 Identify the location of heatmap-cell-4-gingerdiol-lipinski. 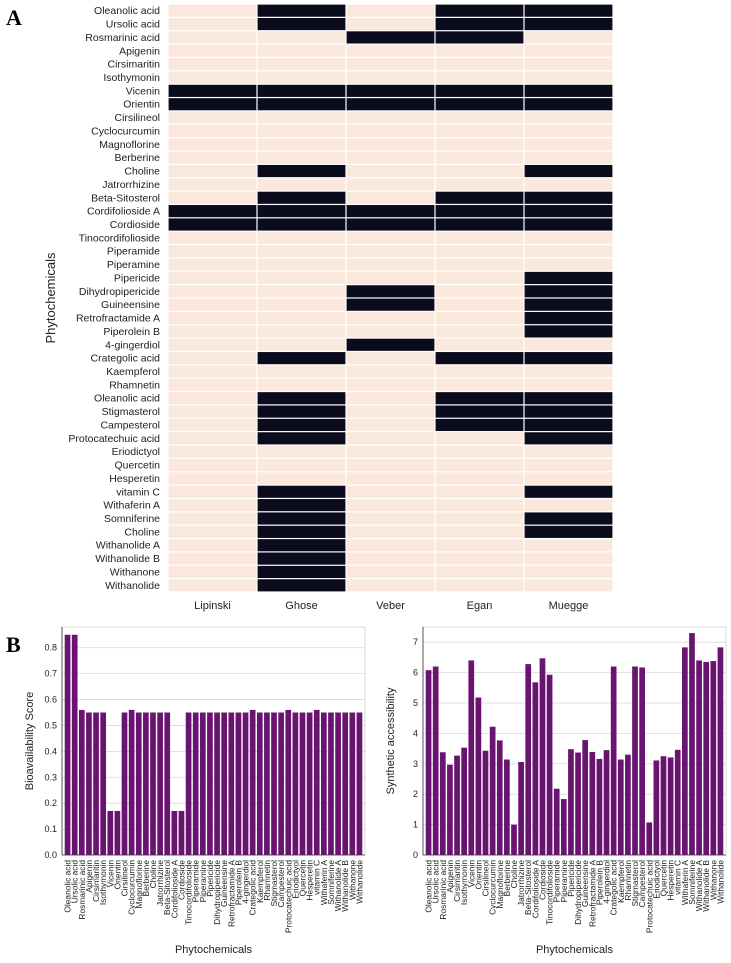
(212, 344).